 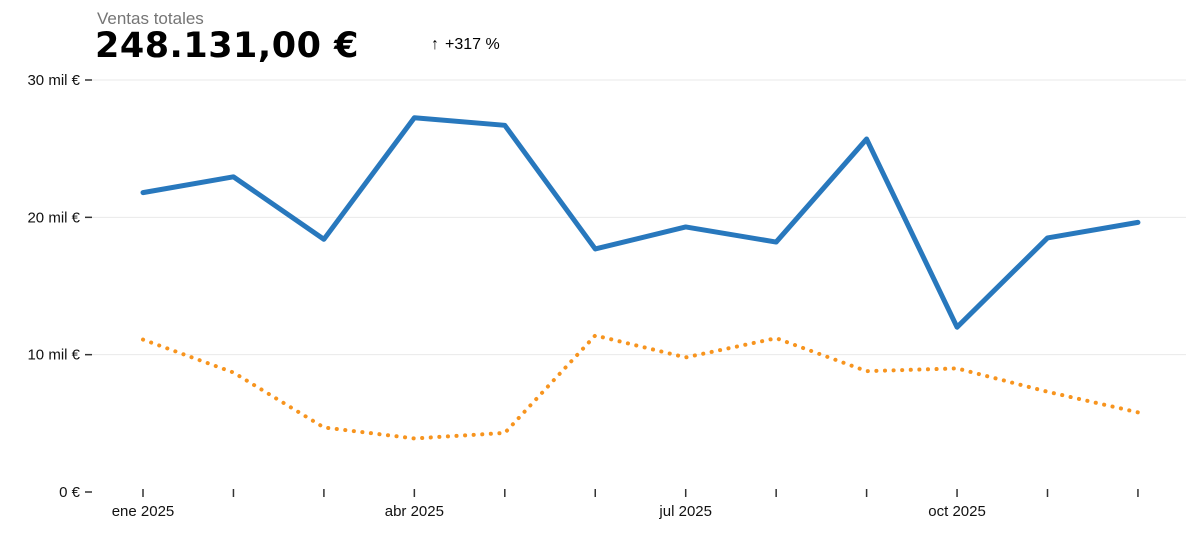 What do you see at coordinates (685, 511) in the screenshot?
I see `x-axis-label: jul 2025` at bounding box center [685, 511].